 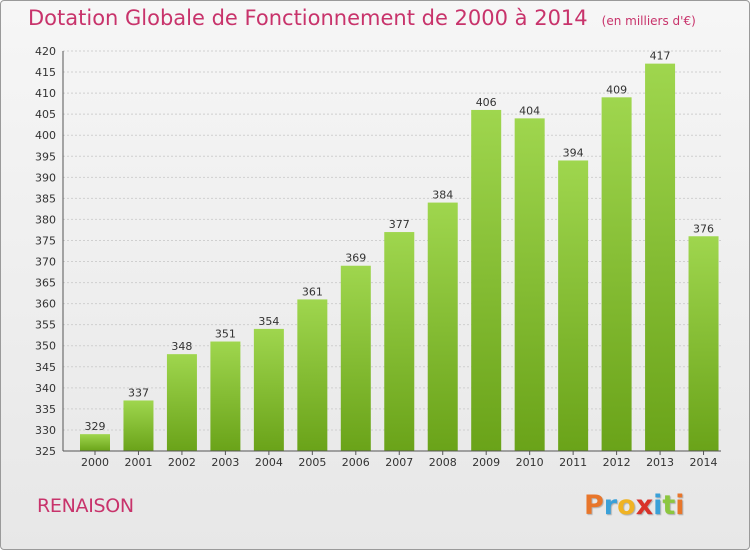 What do you see at coordinates (45, 93) in the screenshot?
I see `y-tick-label: 410` at bounding box center [45, 93].